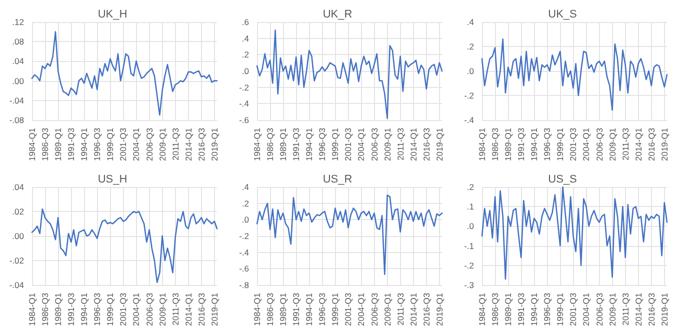 The image size is (676, 329). What do you see at coordinates (469, 245) in the screenshot?
I see `y-tick-label: -.1` at bounding box center [469, 245].